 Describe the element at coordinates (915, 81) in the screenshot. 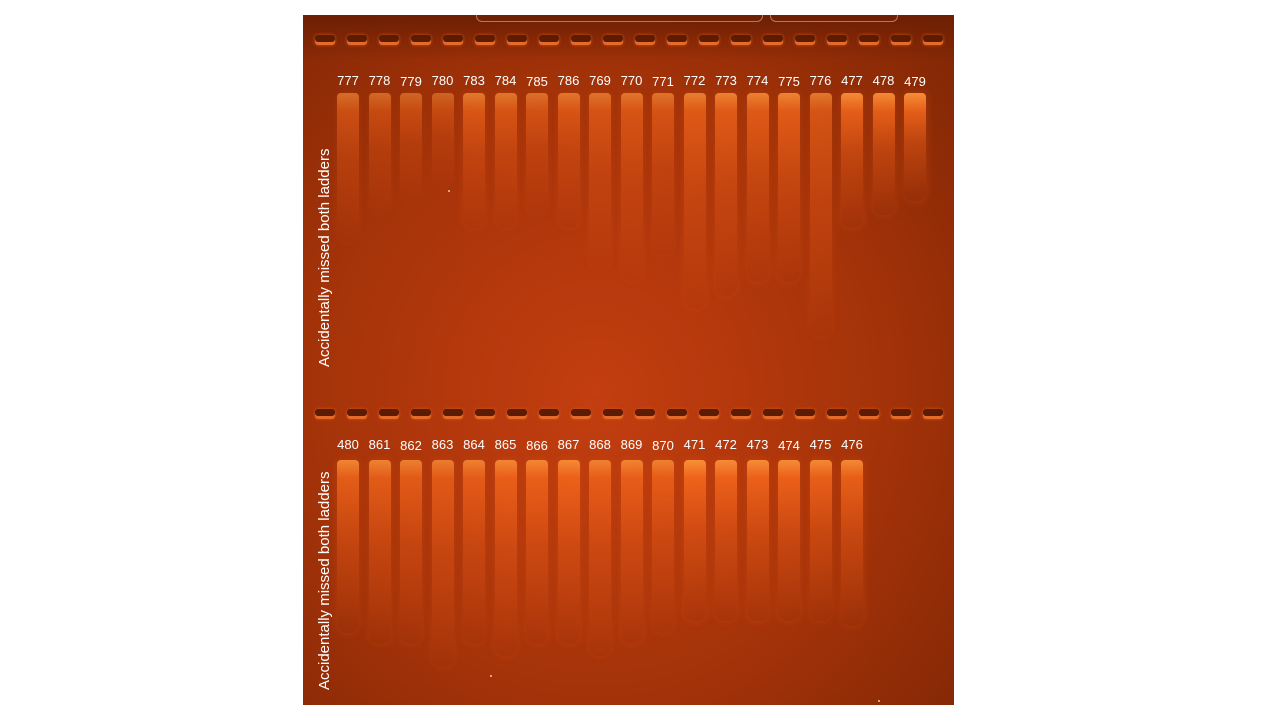

I see `lane-label: 479` at that location.